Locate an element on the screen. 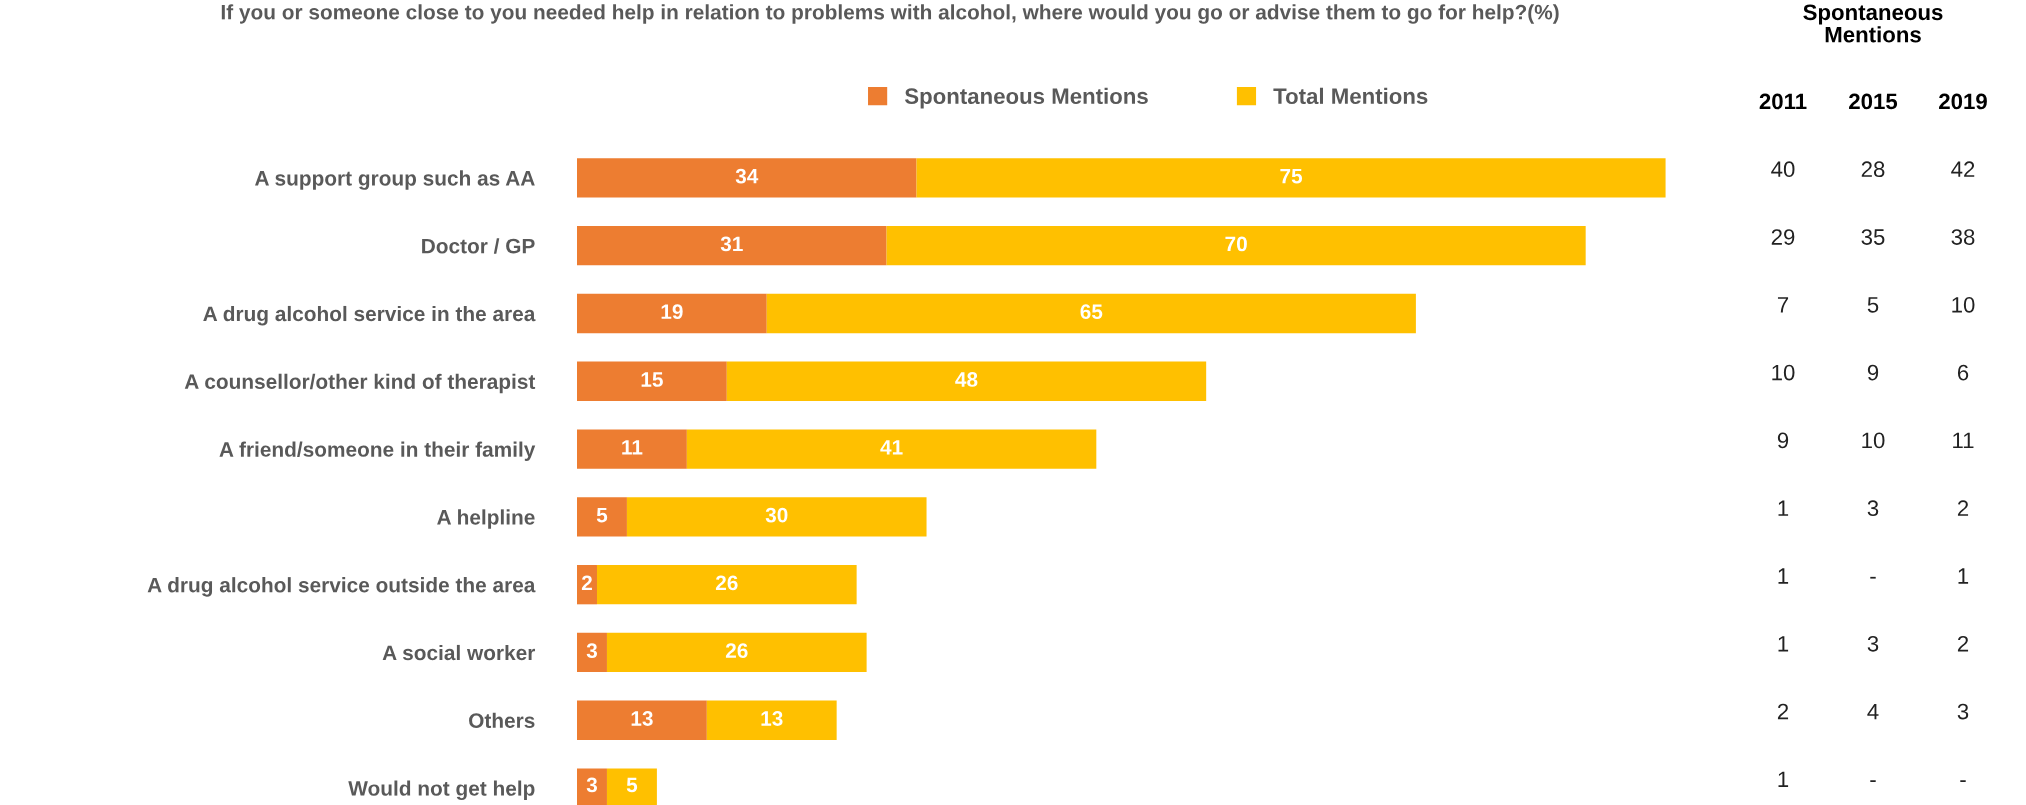  data-label: 65 is located at coordinates (1091, 312).